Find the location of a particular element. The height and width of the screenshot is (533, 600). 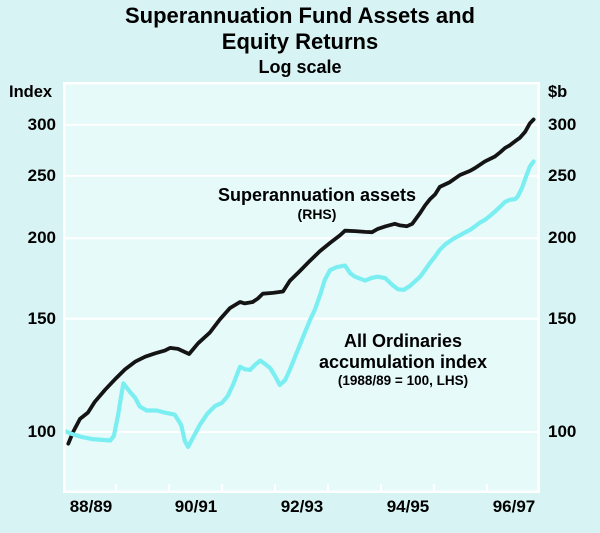

left-axis-unit: Index is located at coordinates (31, 92).